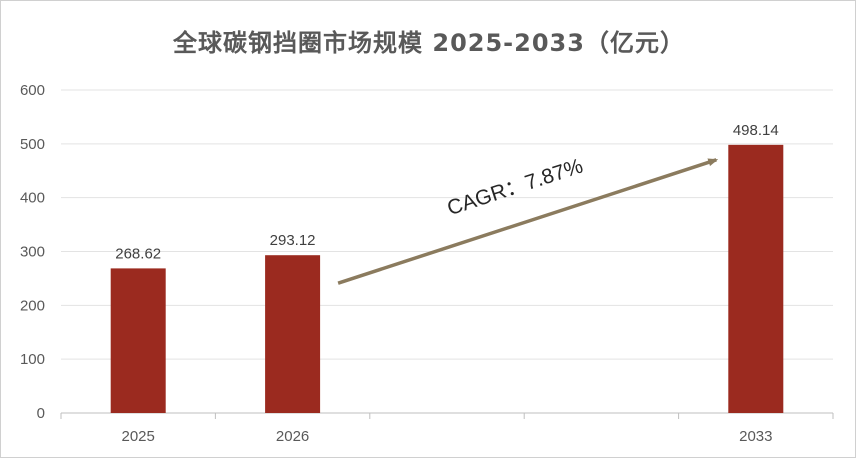 Image resolution: width=856 pixels, height=459 pixels. What do you see at coordinates (755, 436) in the screenshot?
I see `x-tick-label: 2033` at bounding box center [755, 436].